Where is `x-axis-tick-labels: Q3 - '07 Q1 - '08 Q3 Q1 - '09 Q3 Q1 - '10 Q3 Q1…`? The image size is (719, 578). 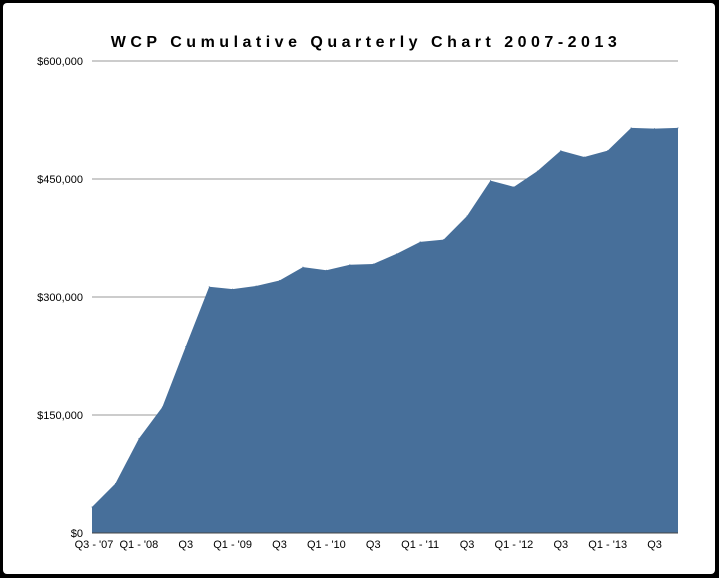 x-axis-tick-labels: Q3 - '07 Q1 - '08 Q3 Q1 - '09 Q3 Q1 - '10 Q3 Q1… is located at coordinates (368, 545).